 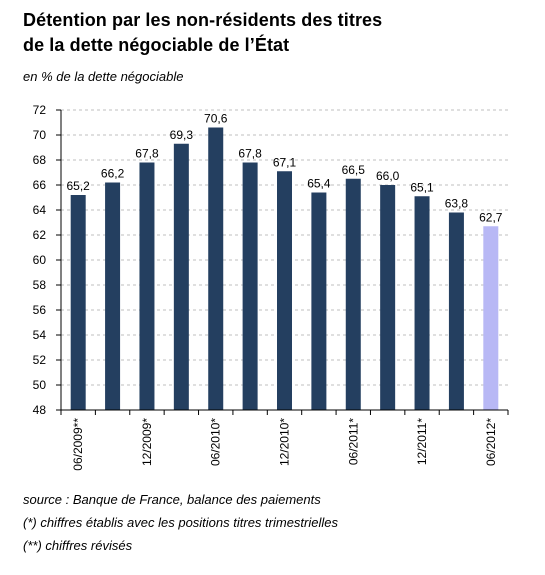 I want to click on value-label: 65,2, so click(x=79, y=186).